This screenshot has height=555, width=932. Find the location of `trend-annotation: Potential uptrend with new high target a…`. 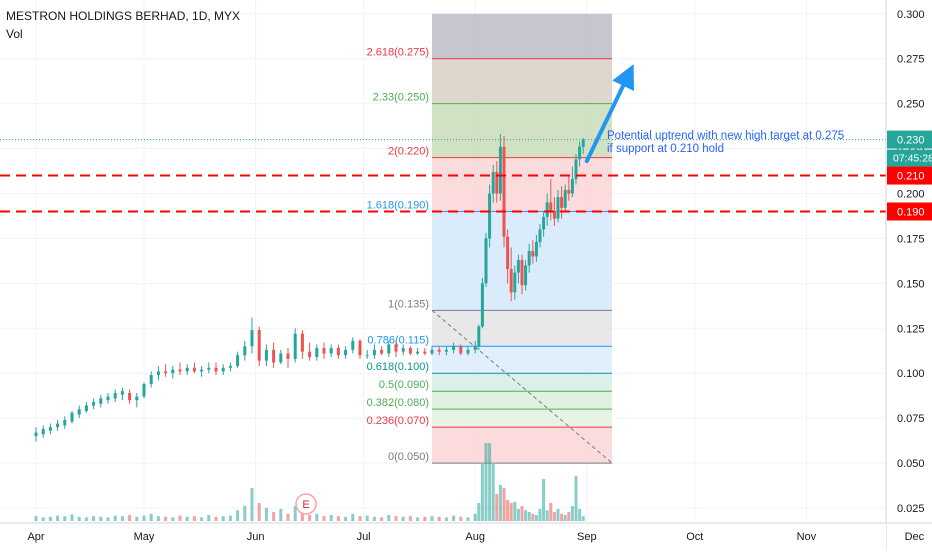

trend-annotation: Potential uptrend with new high target a… is located at coordinates (726, 142).